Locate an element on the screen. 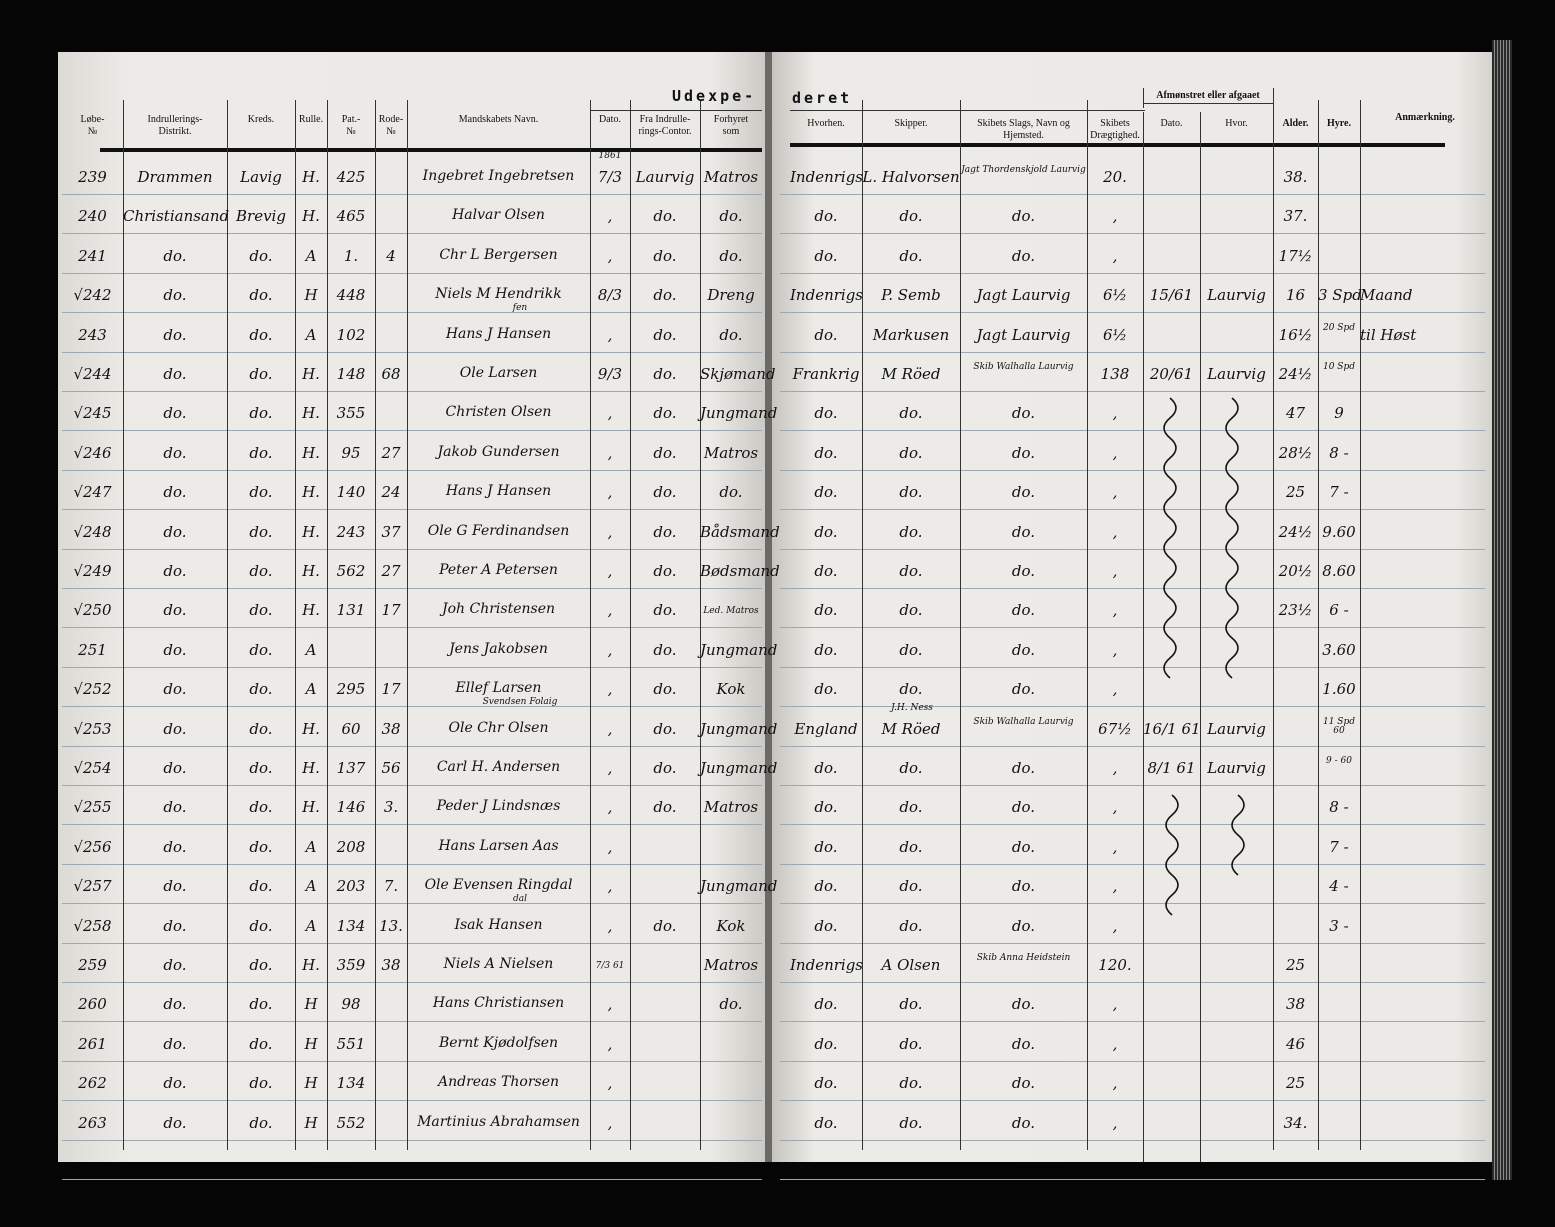  row-note: J.H. Ness is located at coordinates (912, 707).